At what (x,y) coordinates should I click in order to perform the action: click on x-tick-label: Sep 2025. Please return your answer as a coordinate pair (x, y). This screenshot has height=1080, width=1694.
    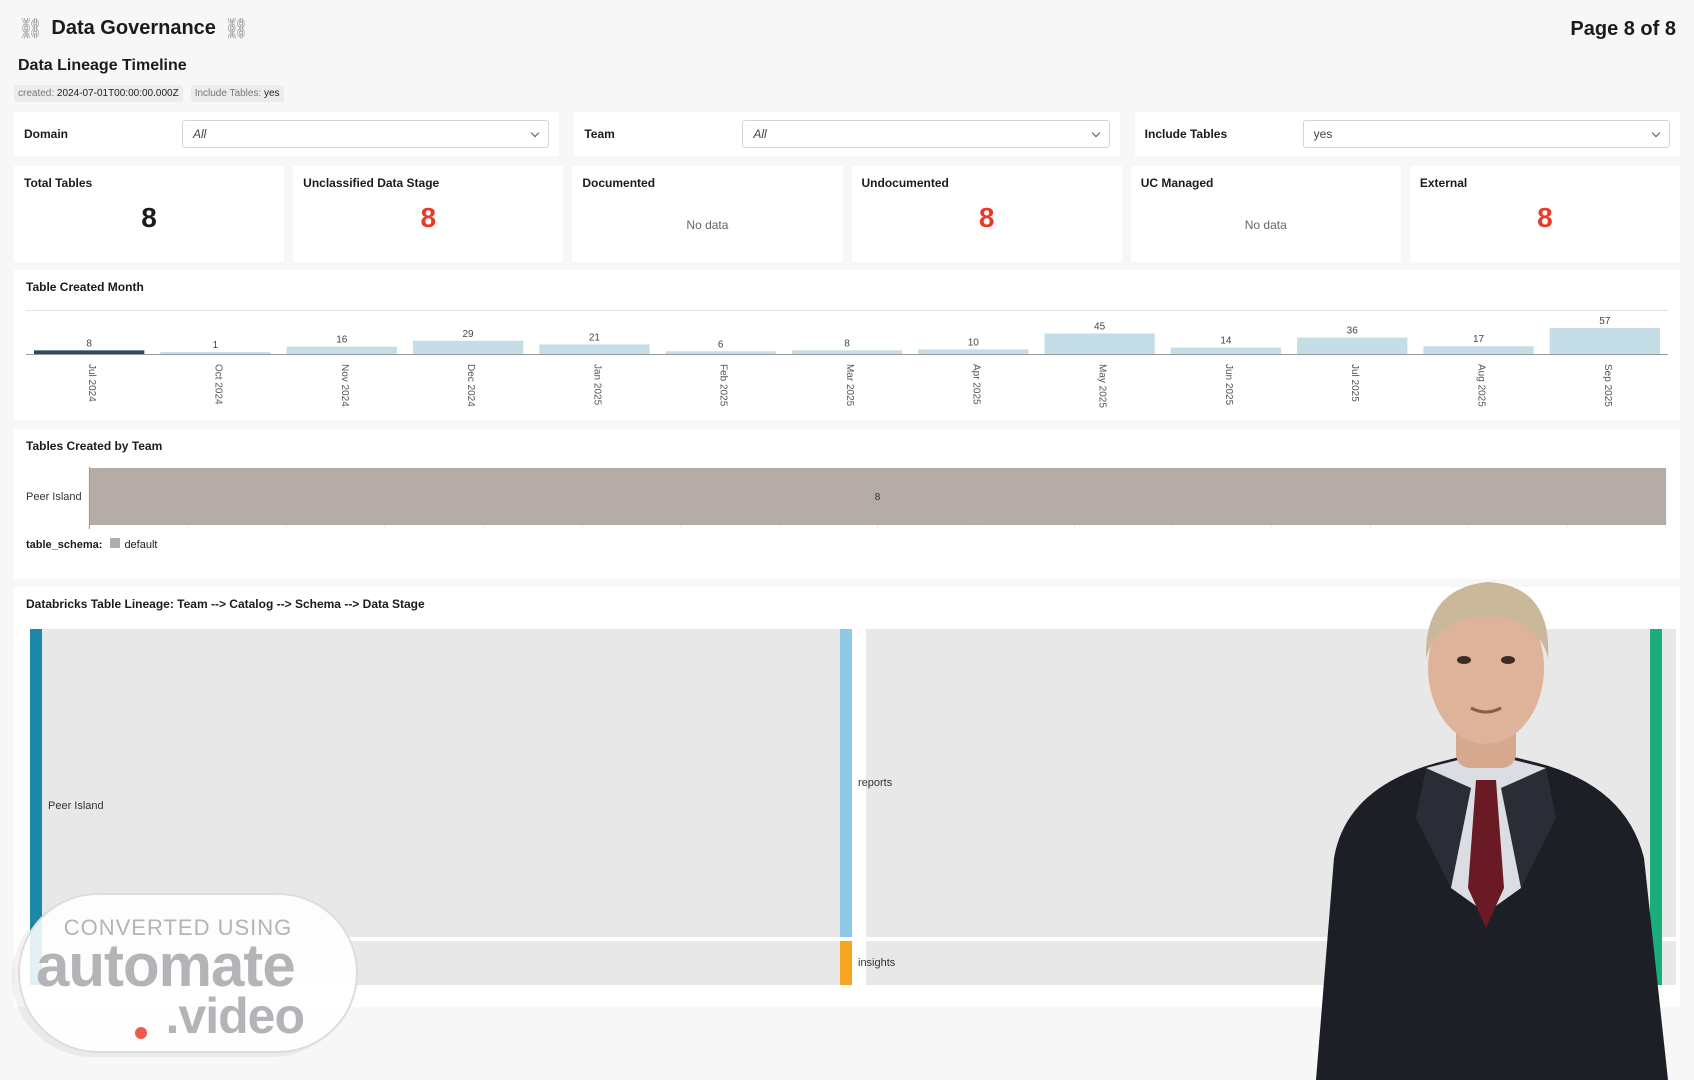
    Looking at the image, I should click on (1607, 385).